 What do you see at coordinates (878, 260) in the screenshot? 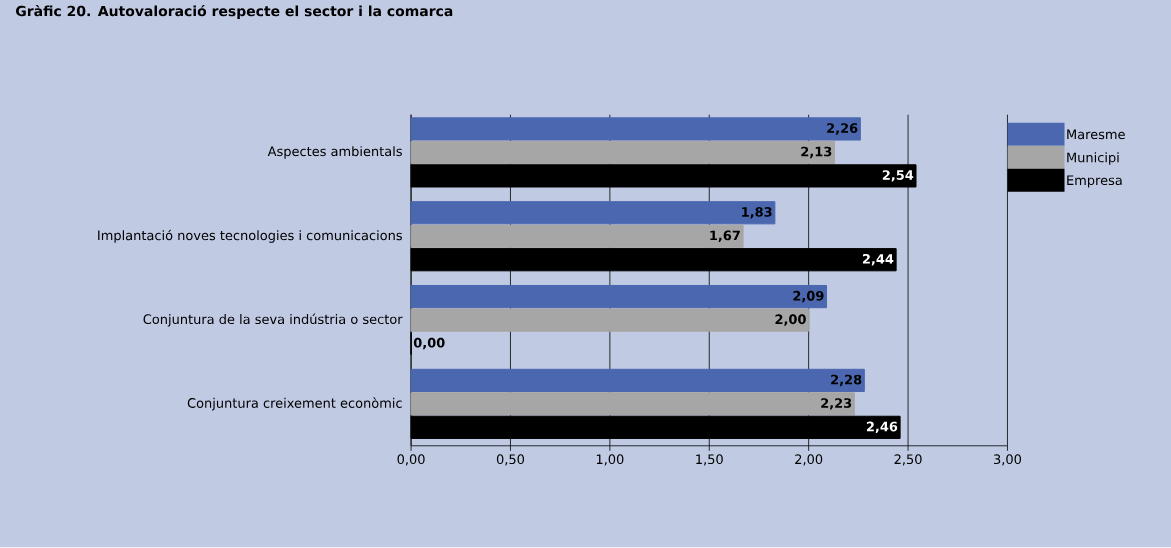
I see `data-label: 2,44` at bounding box center [878, 260].